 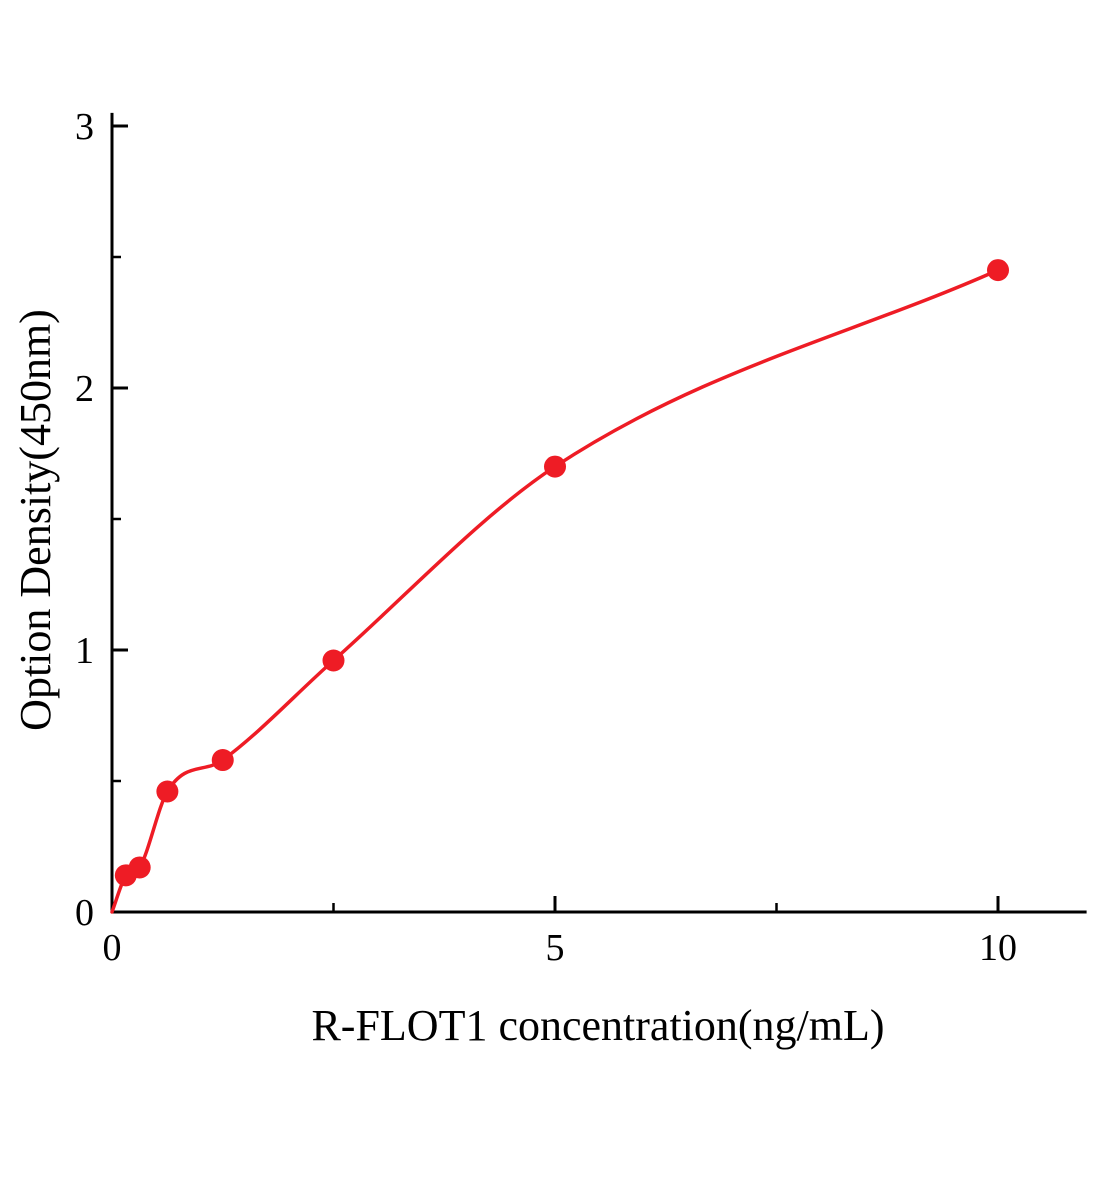 What do you see at coordinates (998, 948) in the screenshot?
I see `x-tick-label: 10` at bounding box center [998, 948].